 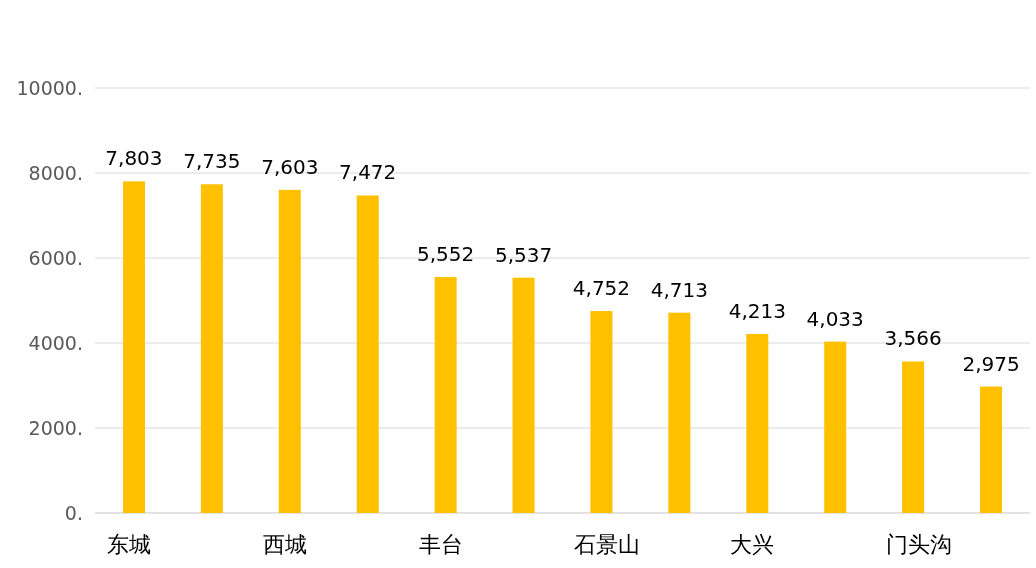 What do you see at coordinates (679, 289) in the screenshot?
I see `data-label: 4,713` at bounding box center [679, 289].